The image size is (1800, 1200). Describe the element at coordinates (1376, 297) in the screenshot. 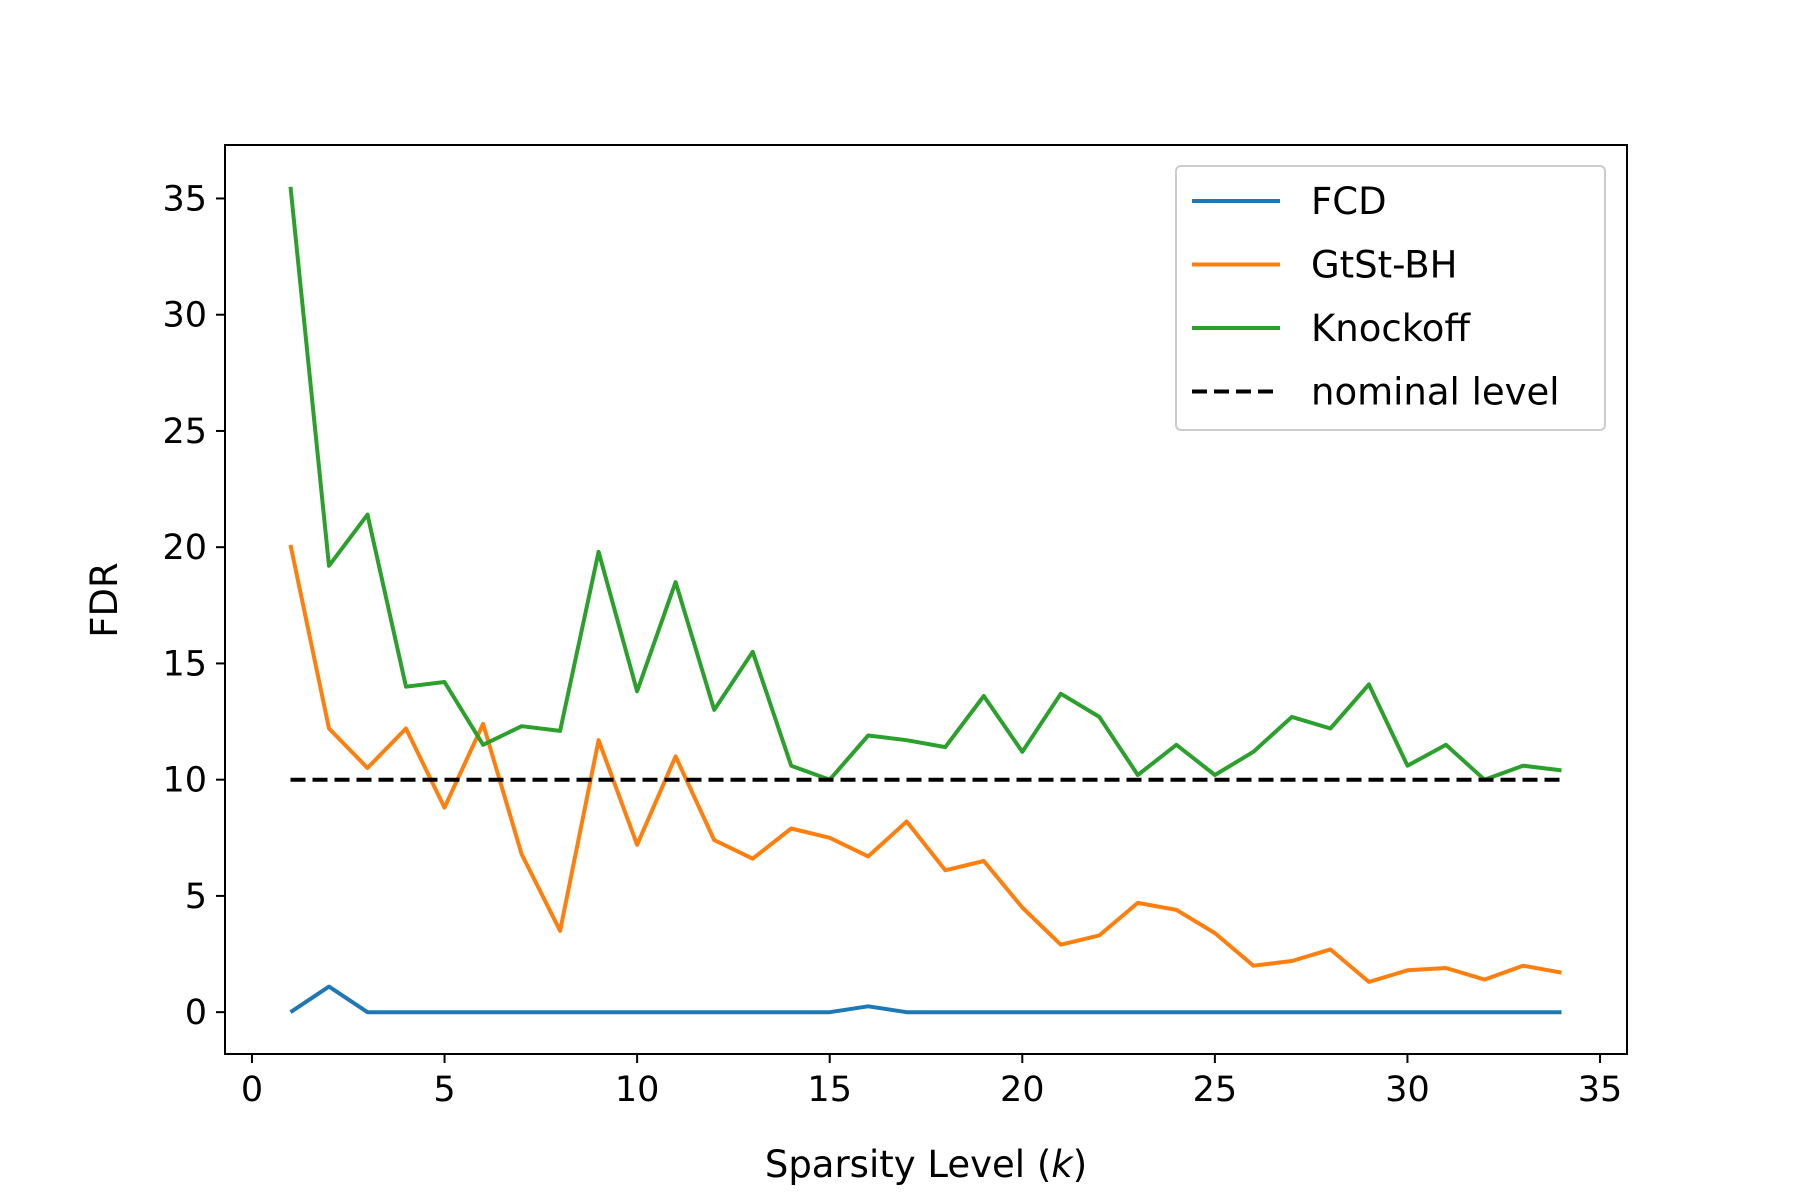

I see `legend-entries: FCD GtSt-BH Knockoff nominal level` at that location.